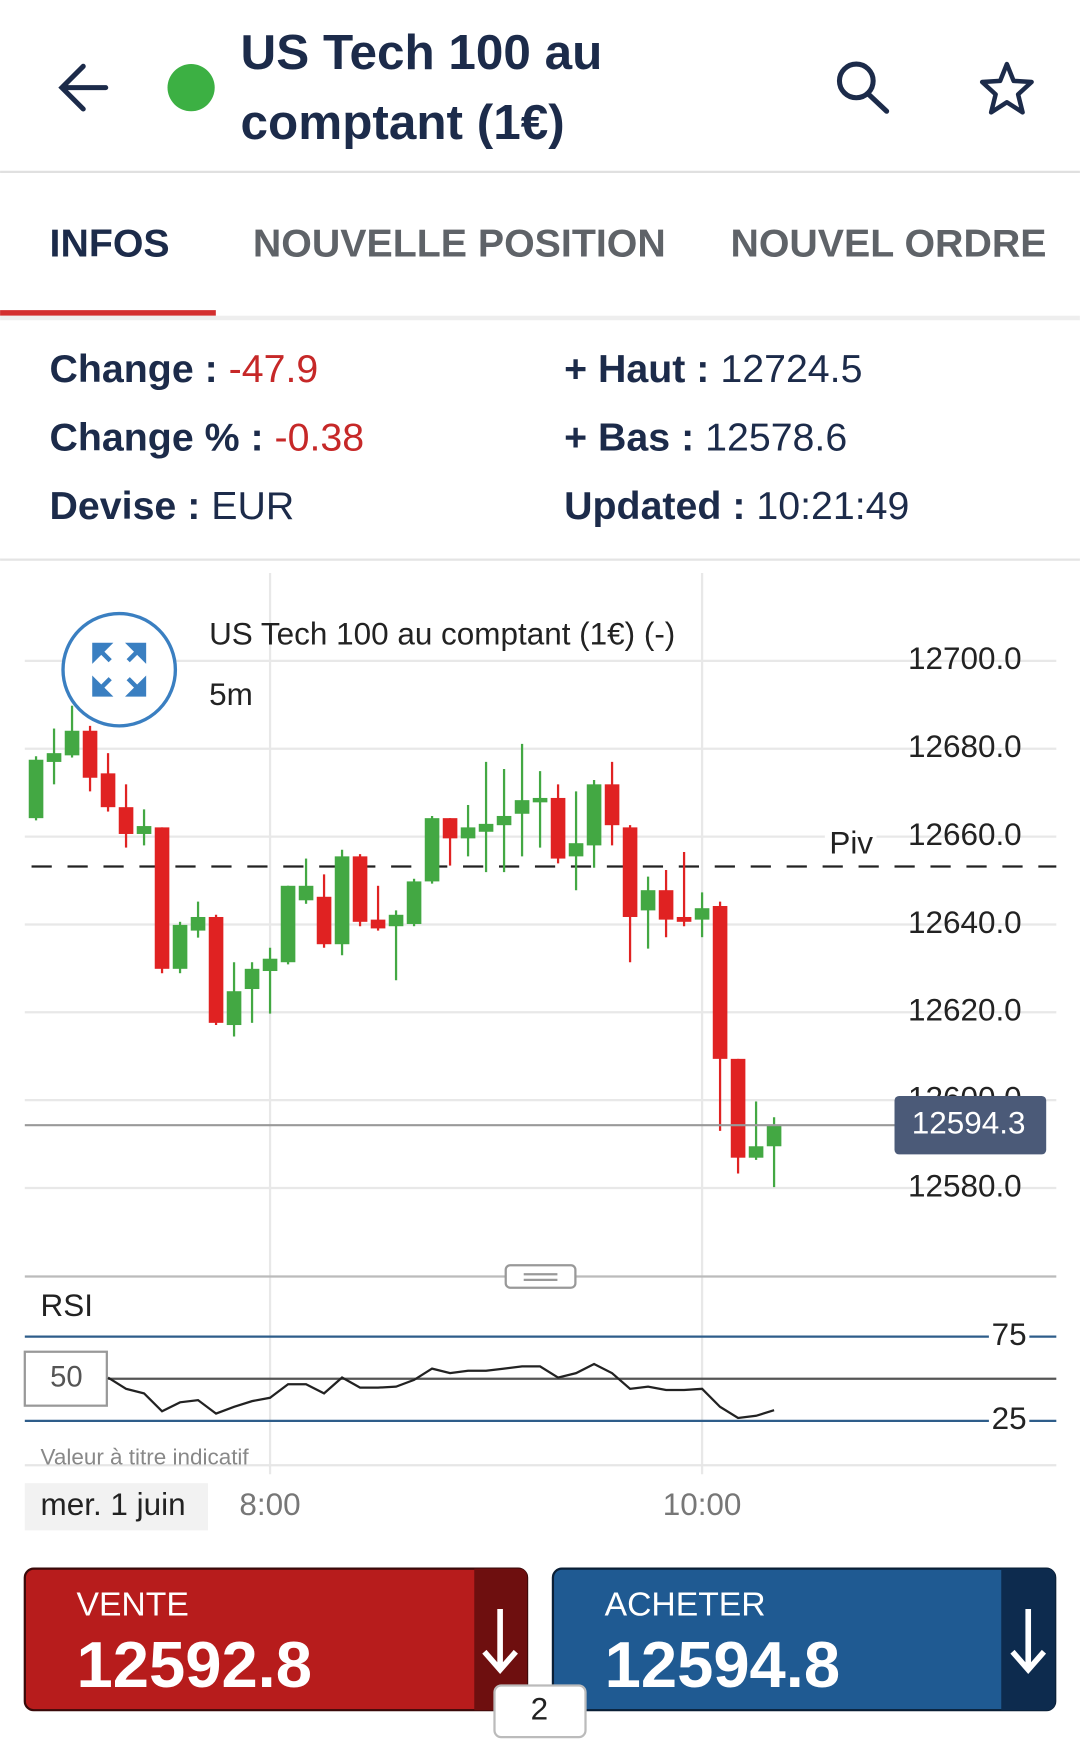  What do you see at coordinates (540, 318) in the screenshot?
I see `tab-shadow` at bounding box center [540, 318].